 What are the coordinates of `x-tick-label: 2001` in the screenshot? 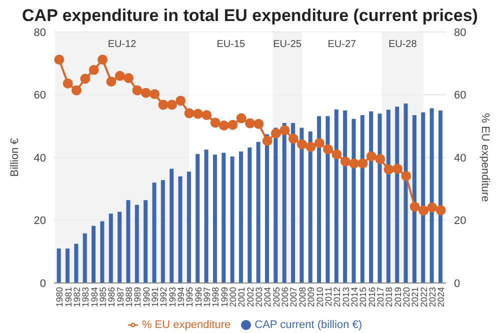 It's located at (241, 297).